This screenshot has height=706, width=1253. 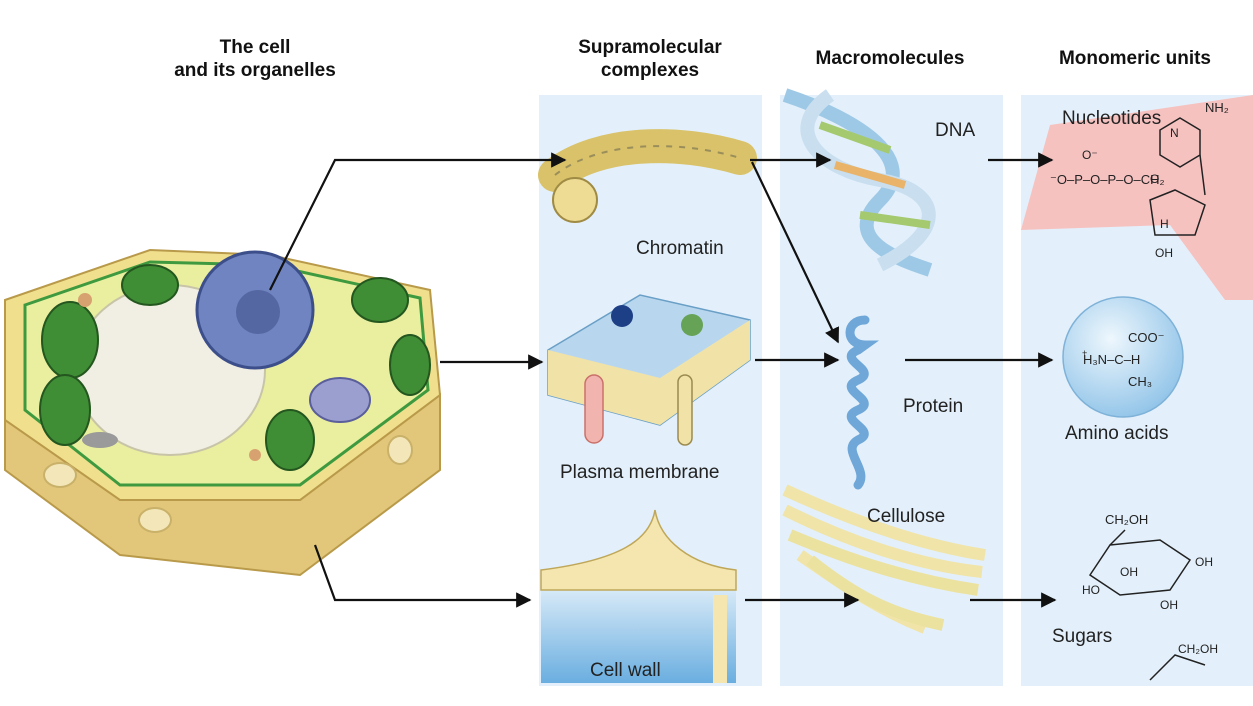 What do you see at coordinates (255, 47) in the screenshot?
I see `header-cell-line1: The cell` at bounding box center [255, 47].